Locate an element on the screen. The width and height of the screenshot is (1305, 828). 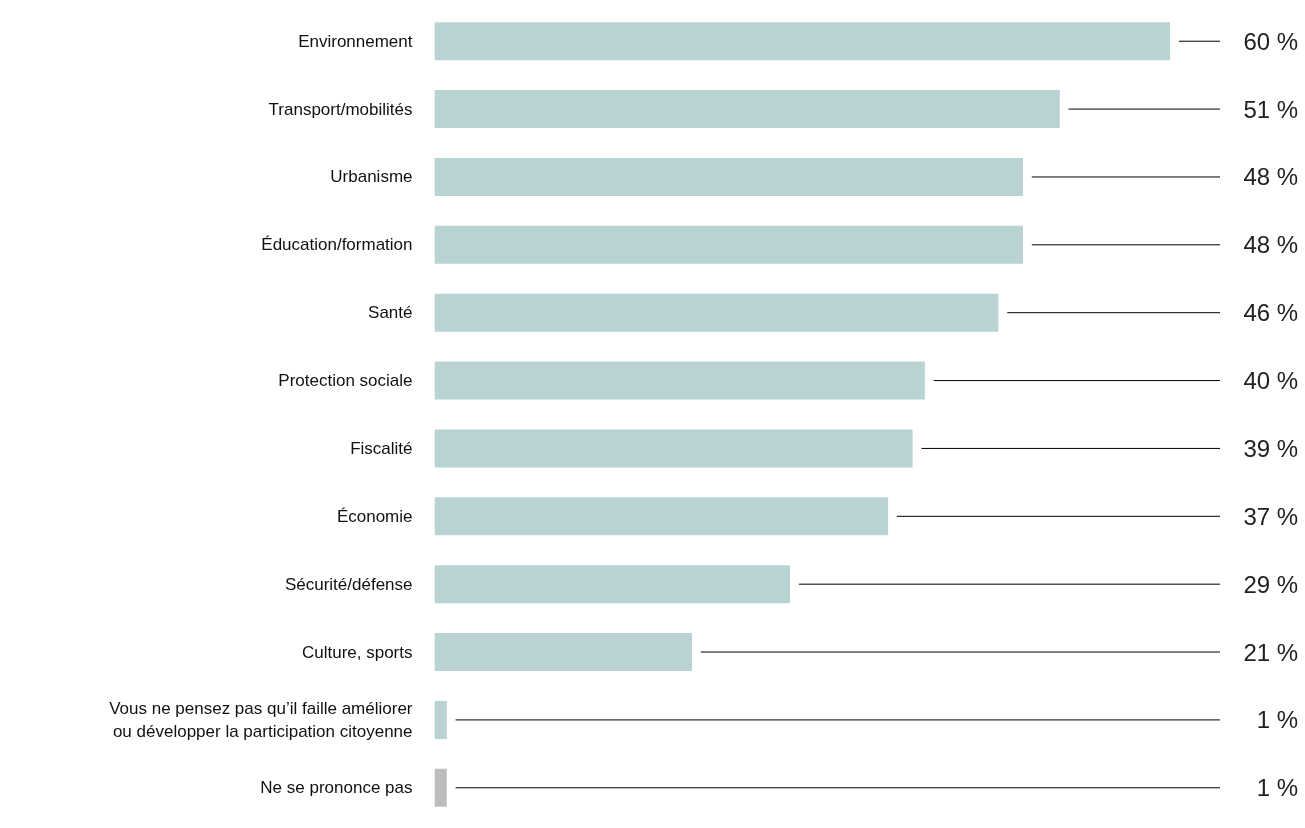
y-tick-label: Sécurité/défense is located at coordinates (348, 584).